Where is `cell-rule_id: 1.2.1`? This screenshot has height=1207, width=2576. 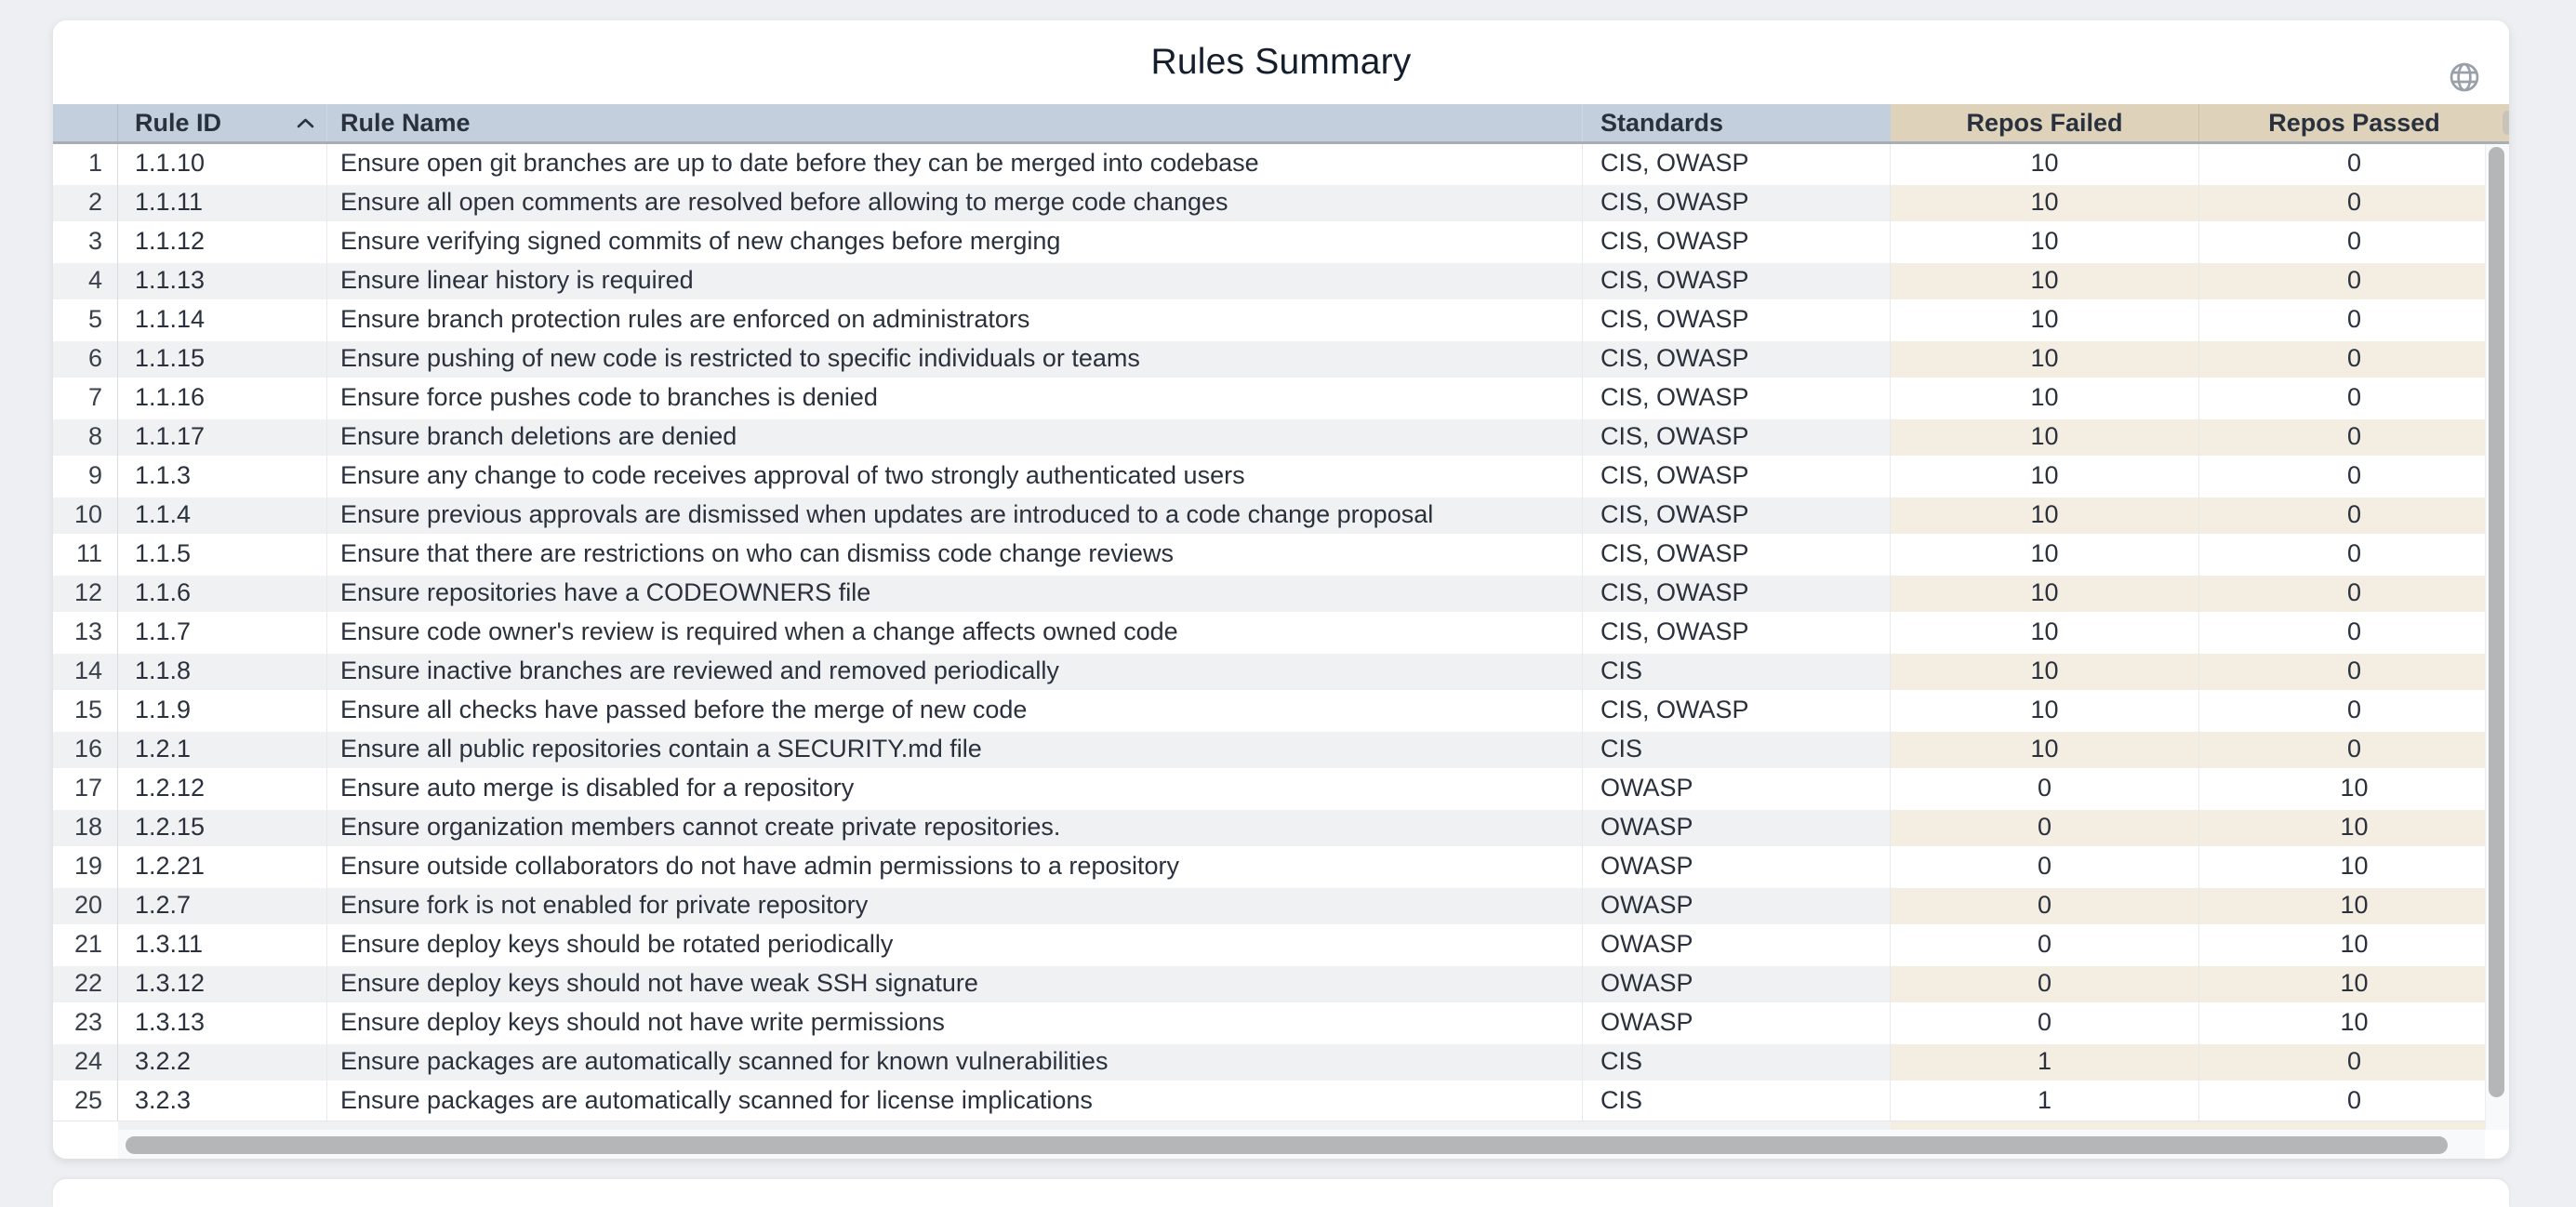 cell-rule_id: 1.2.1 is located at coordinates (222, 750).